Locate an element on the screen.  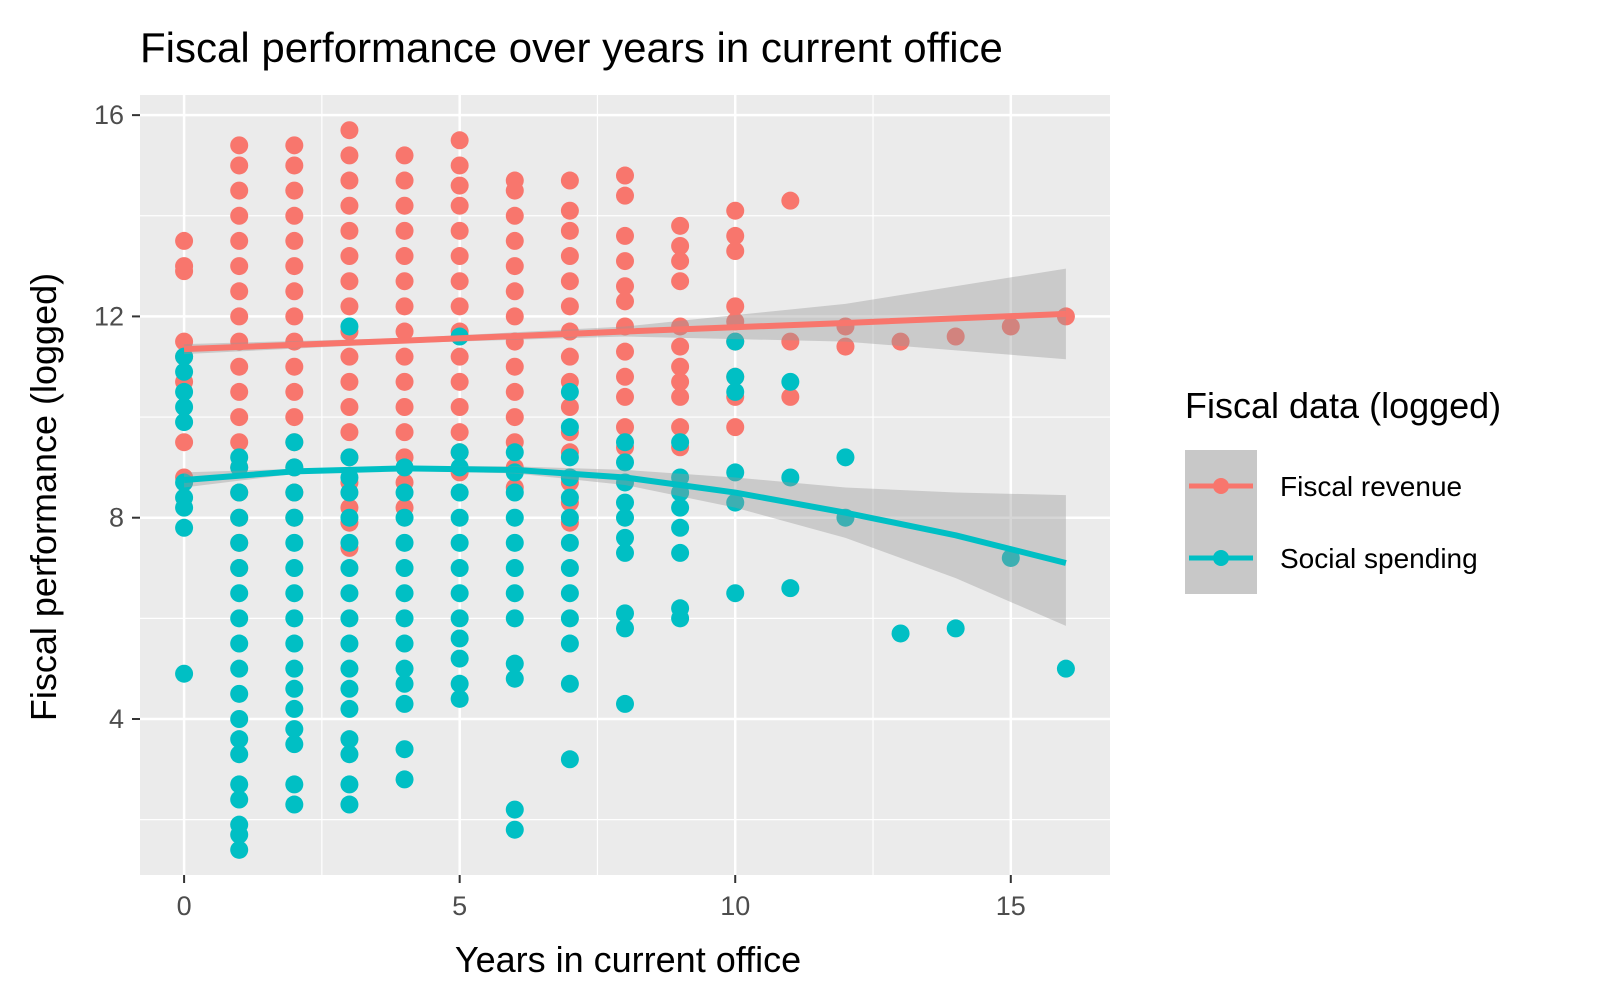
y-tick-label: 16 is located at coordinates (109, 115).